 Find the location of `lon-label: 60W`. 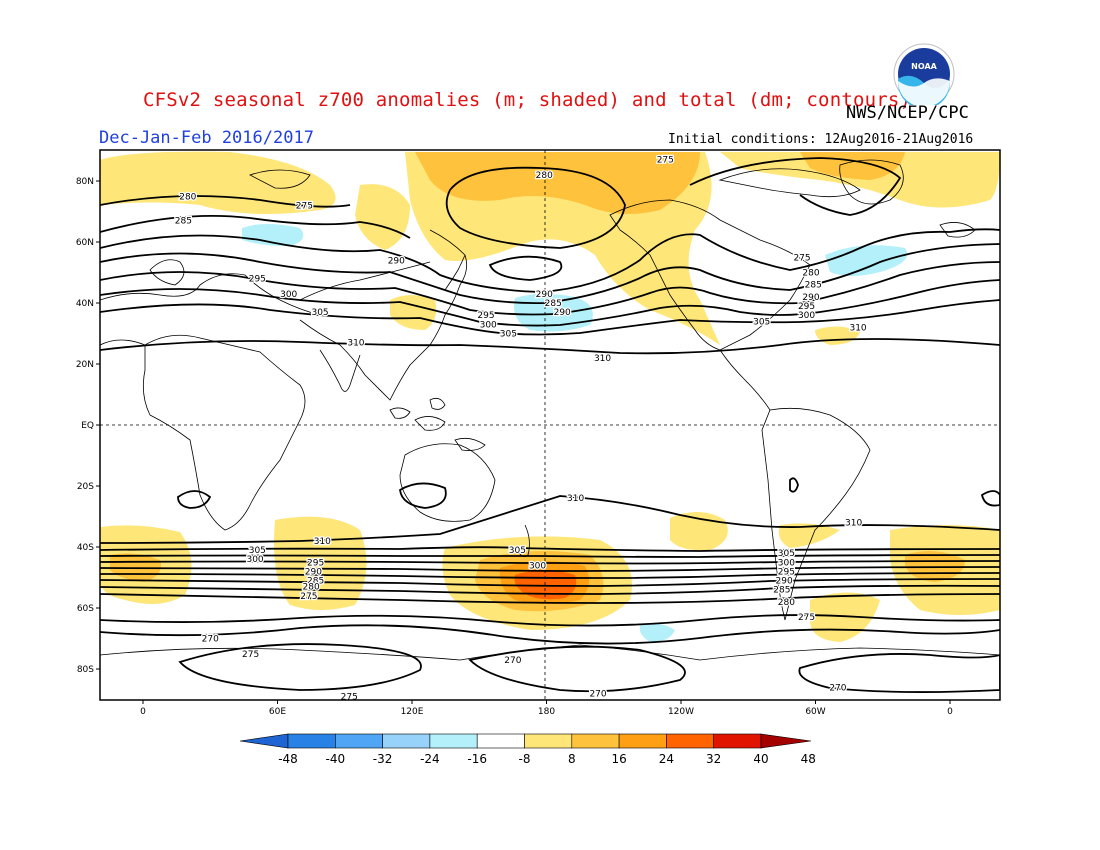

lon-label: 60W is located at coordinates (815, 712).